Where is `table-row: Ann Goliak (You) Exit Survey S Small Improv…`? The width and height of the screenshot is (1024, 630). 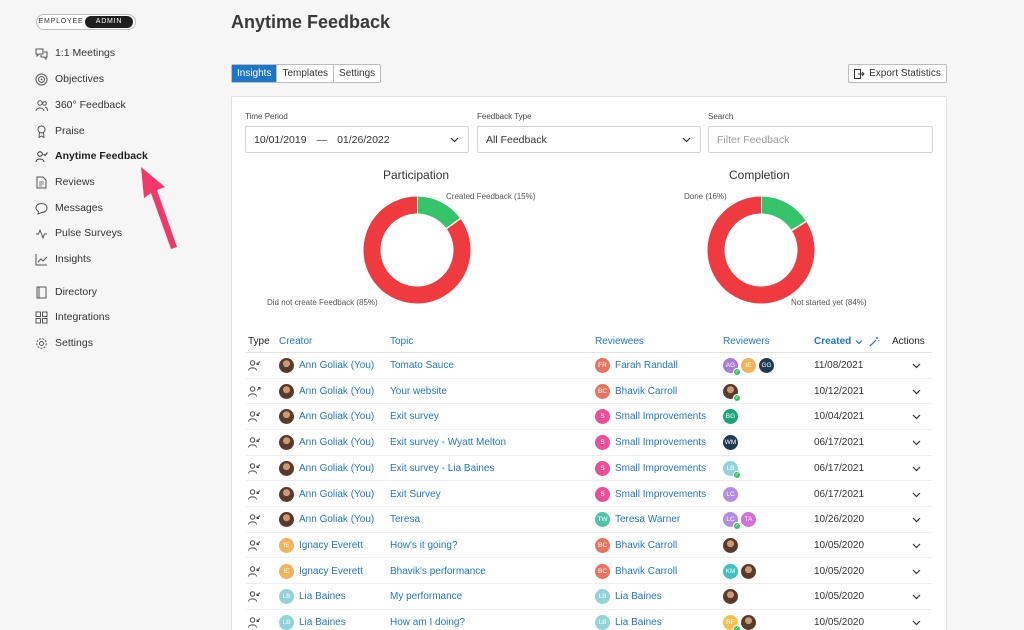 table-row: Ann Goliak (You) Exit Survey S Small Improv… is located at coordinates (589, 495).